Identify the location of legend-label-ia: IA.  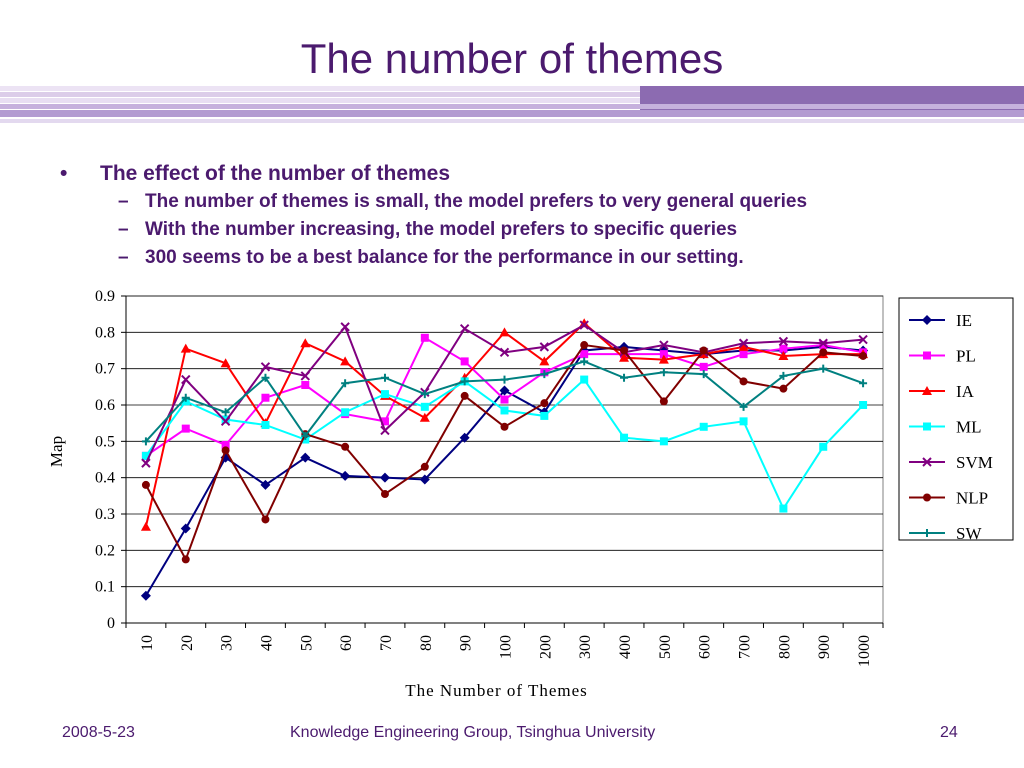
(965, 391).